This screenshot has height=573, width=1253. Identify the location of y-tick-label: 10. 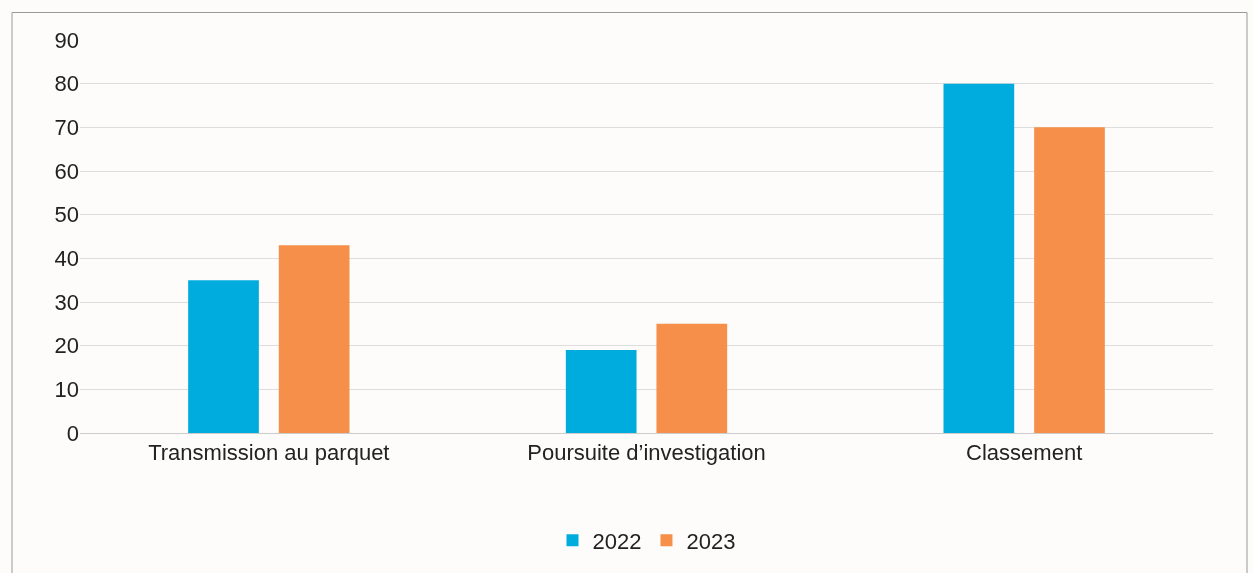
(66, 390).